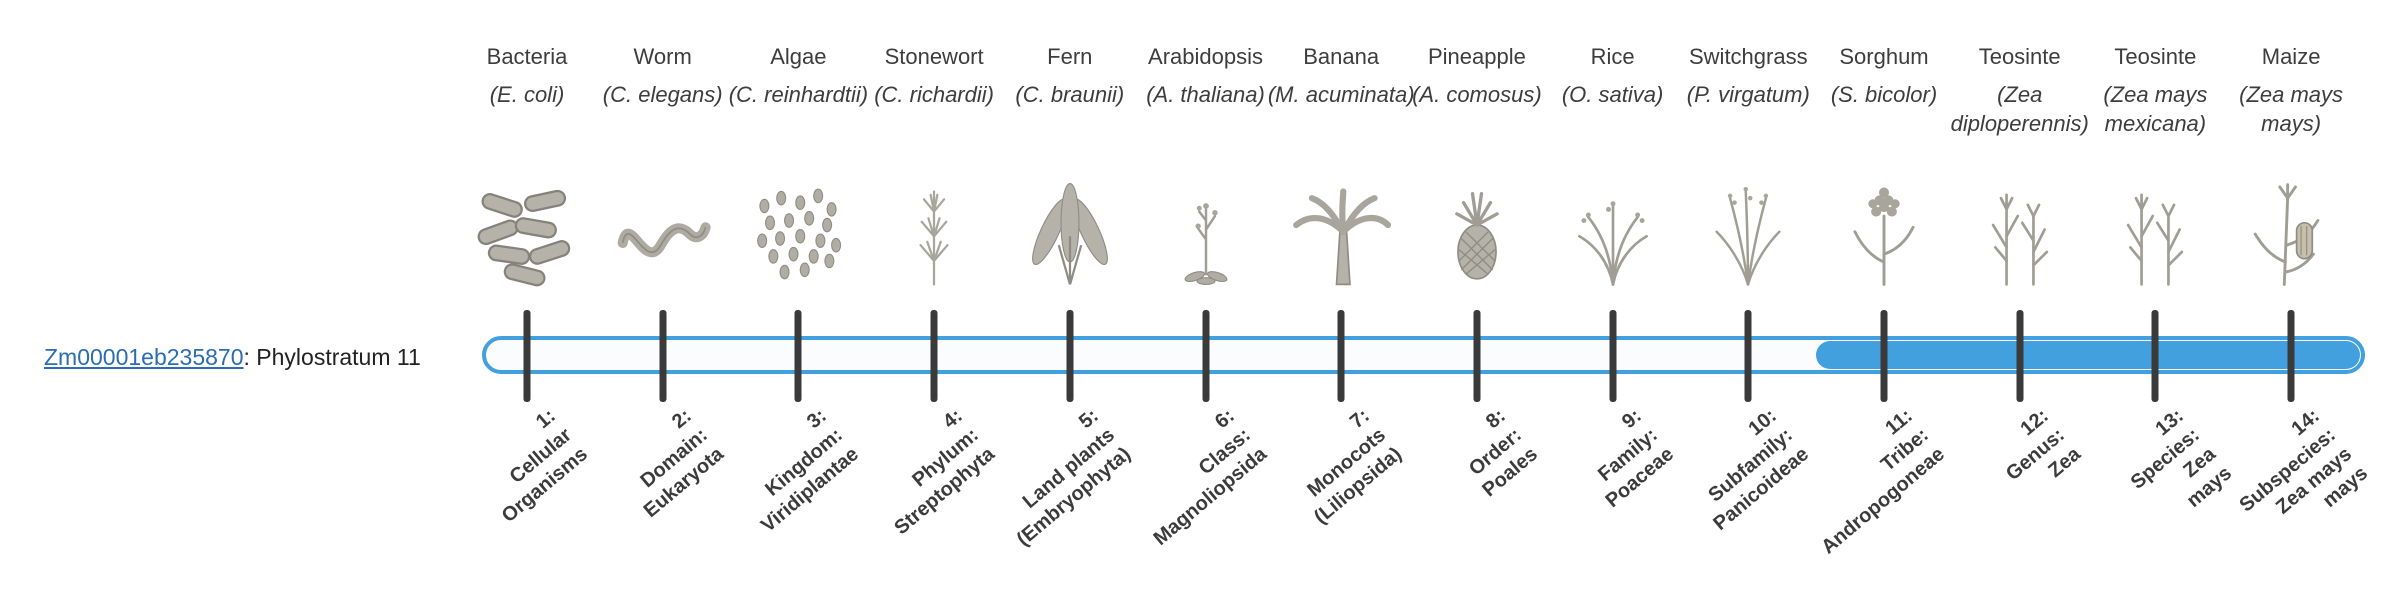 The height and width of the screenshot is (596, 2400). Describe the element at coordinates (1612, 56) in the screenshot. I see `organism-name: Rice` at that location.